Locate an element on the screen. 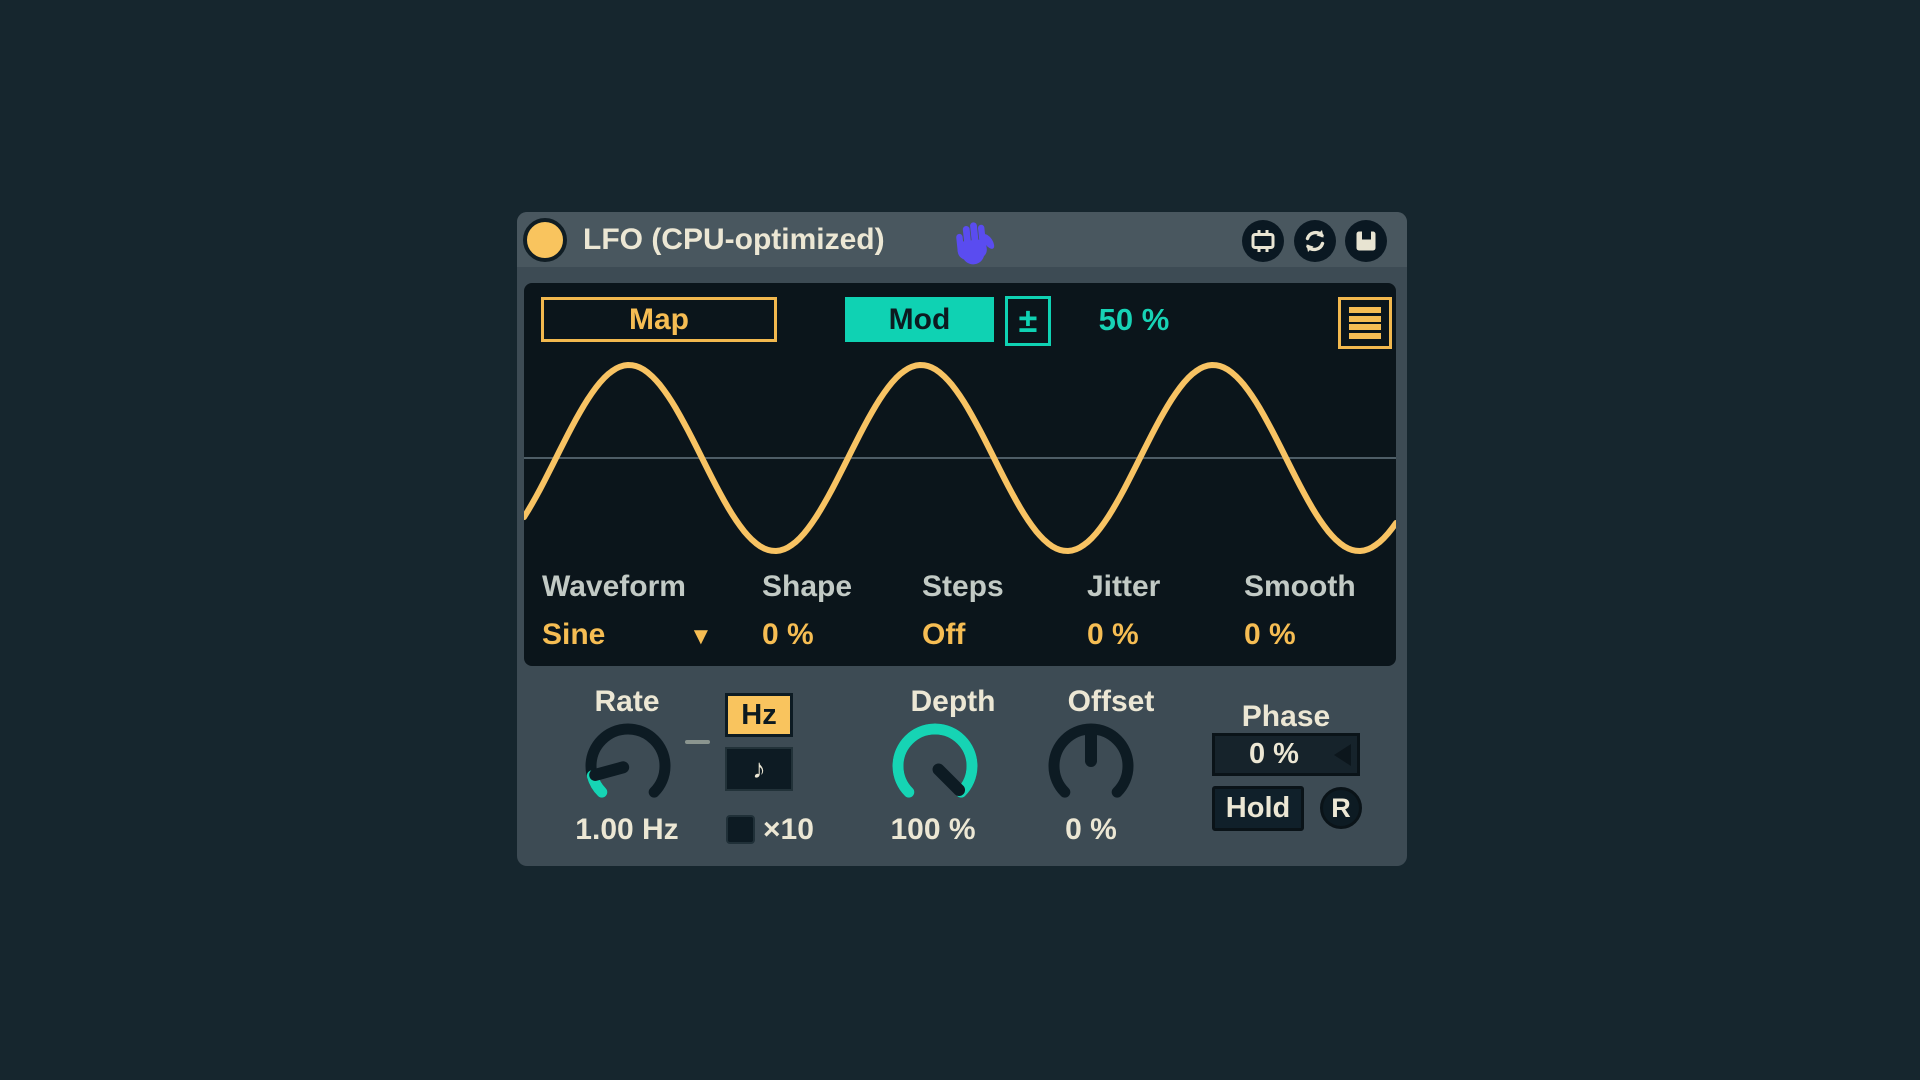 Image resolution: width=1920 pixels, height=1080 pixels. offset-knob is located at coordinates (1091, 766).